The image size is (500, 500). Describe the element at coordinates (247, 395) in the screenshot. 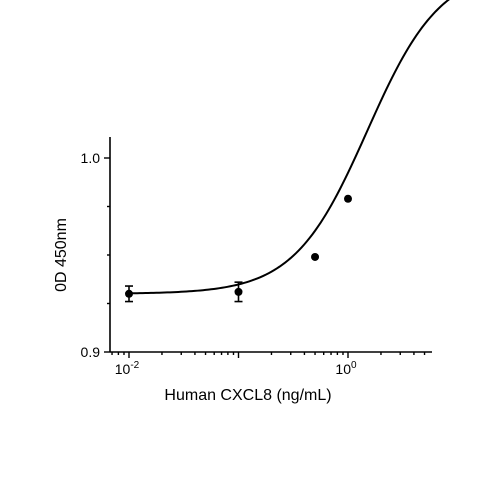

I see `x-axis-title: Human CXCL8 (ng/mL)` at that location.